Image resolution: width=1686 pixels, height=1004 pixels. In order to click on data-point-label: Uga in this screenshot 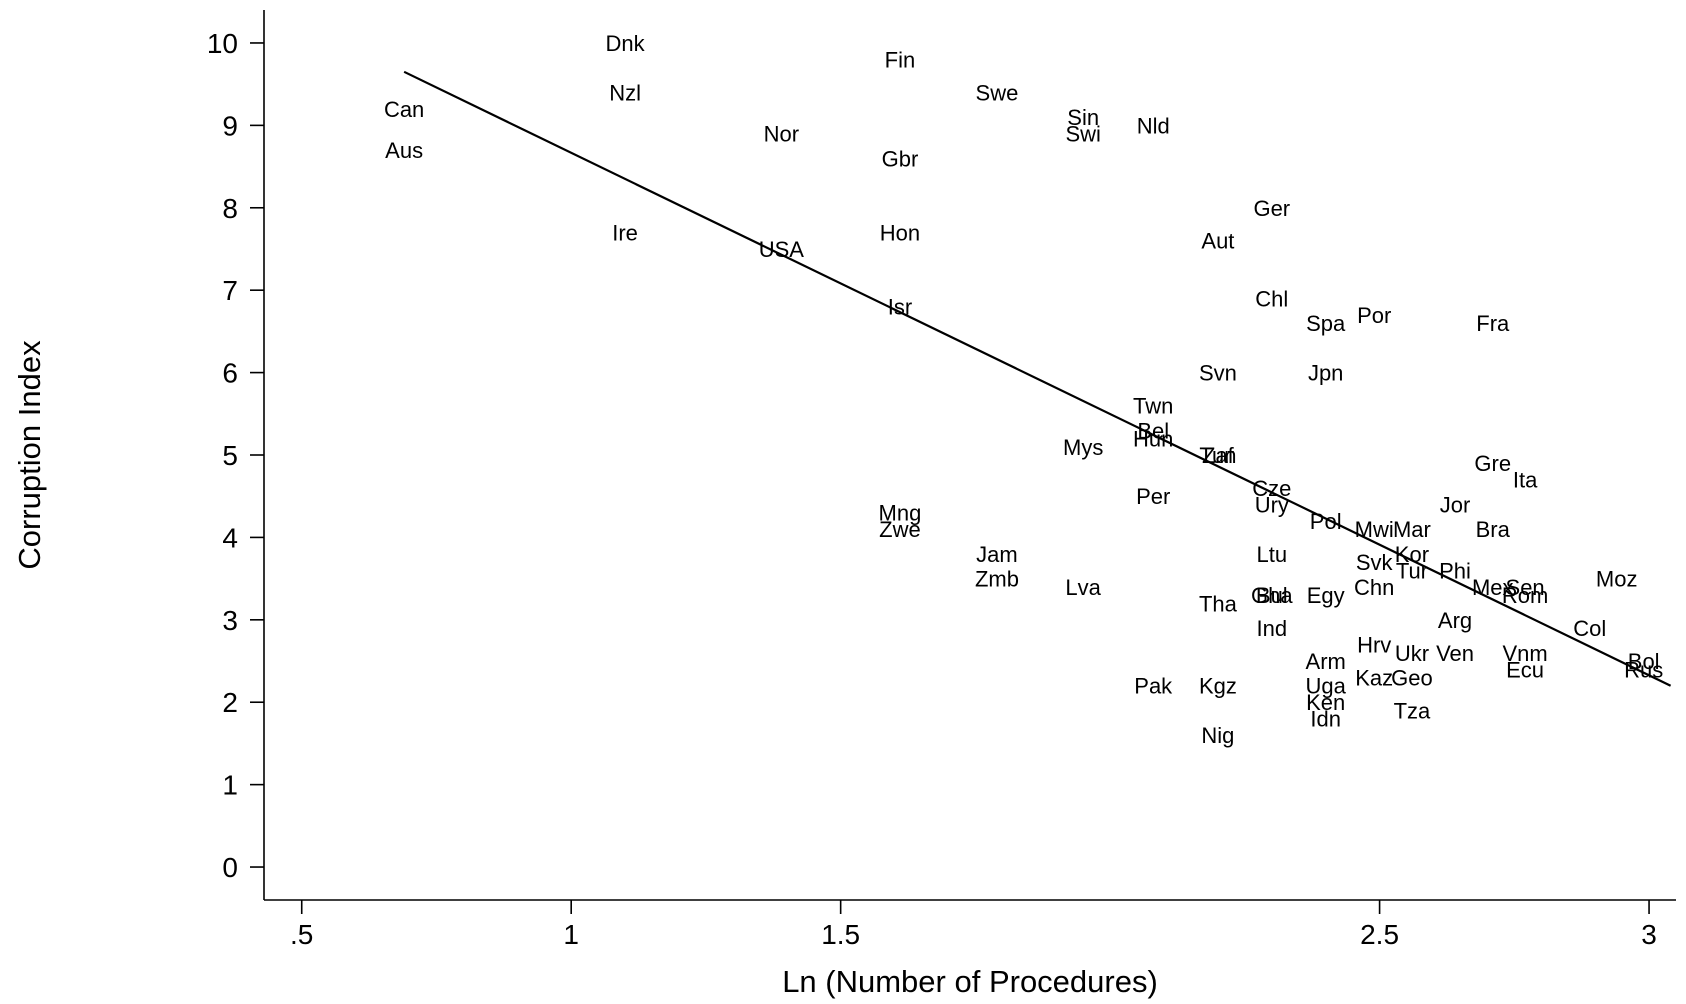, I will do `click(1326, 686)`.